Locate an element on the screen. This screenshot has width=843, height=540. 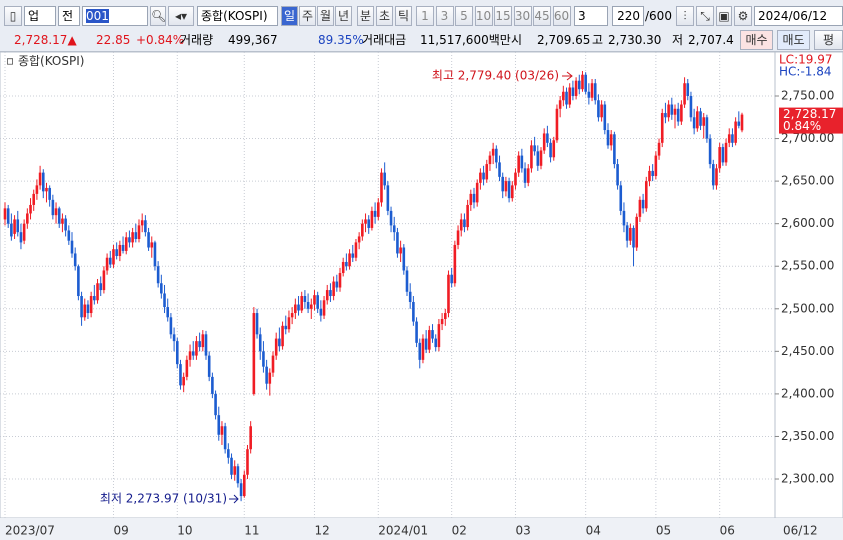
name-box: 종합(KOSPI) is located at coordinates (237, 16).